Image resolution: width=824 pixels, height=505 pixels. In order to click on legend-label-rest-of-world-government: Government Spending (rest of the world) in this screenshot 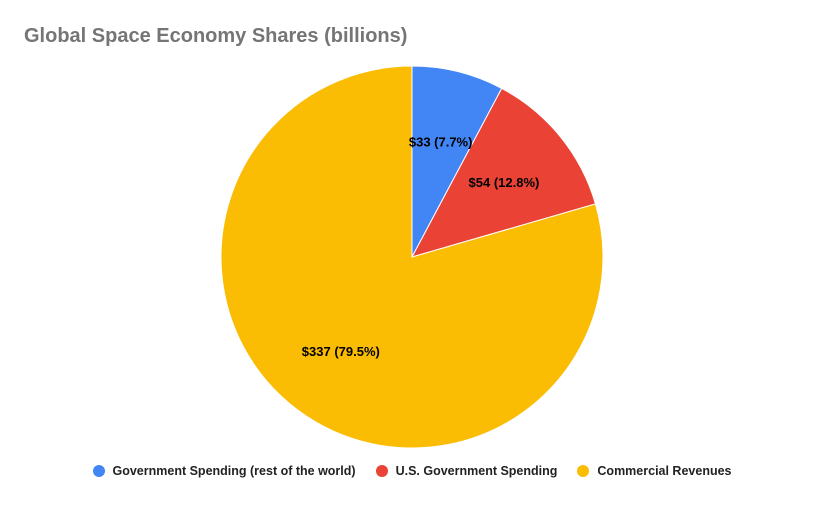, I will do `click(234, 471)`.